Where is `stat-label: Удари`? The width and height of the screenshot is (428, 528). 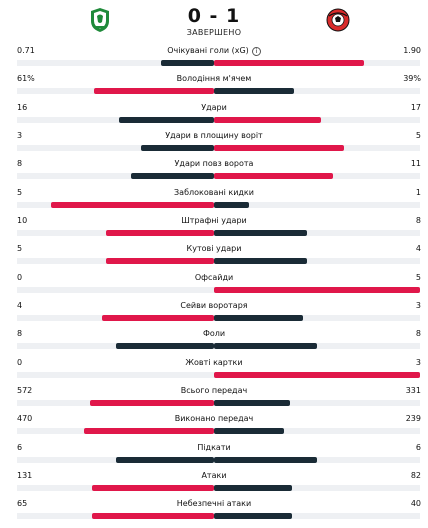 stat-label: Удари is located at coordinates (214, 107).